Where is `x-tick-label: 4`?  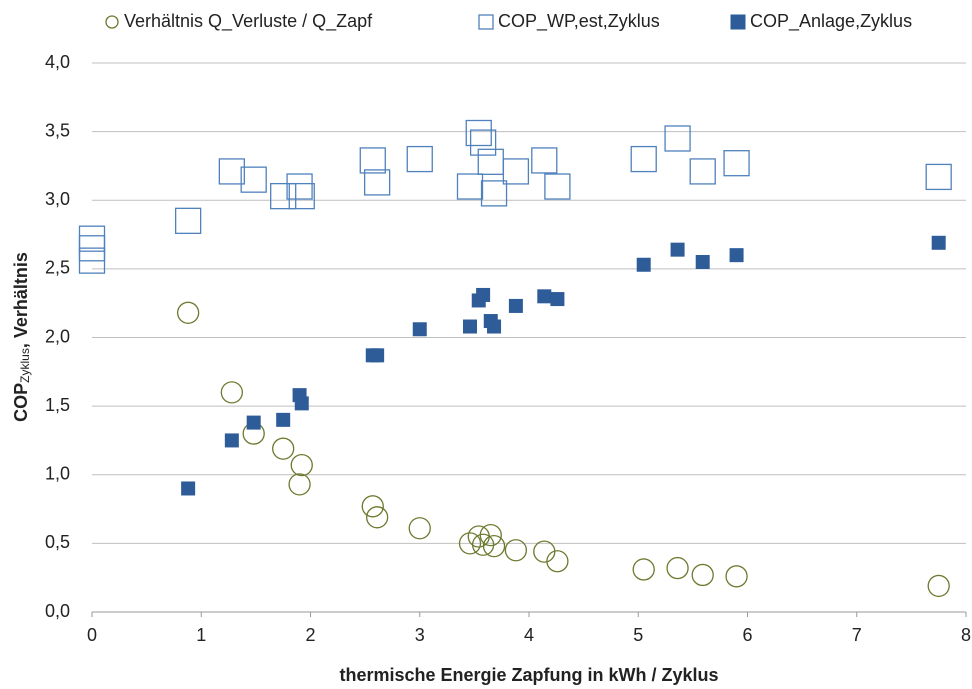 x-tick-label: 4 is located at coordinates (529, 635).